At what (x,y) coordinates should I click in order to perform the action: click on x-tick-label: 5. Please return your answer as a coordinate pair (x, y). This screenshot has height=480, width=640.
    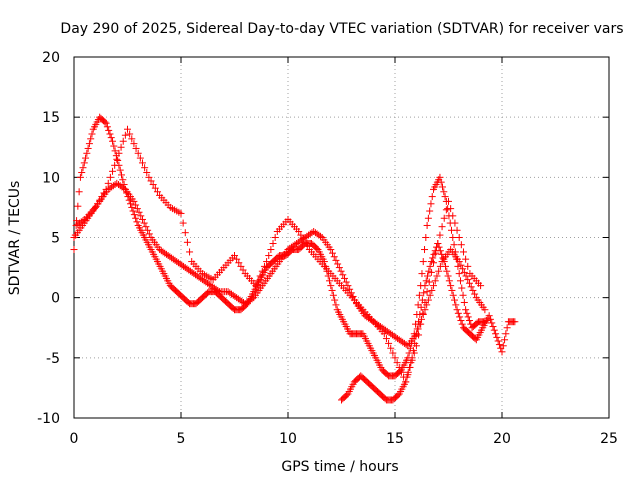
    Looking at the image, I should click on (181, 439).